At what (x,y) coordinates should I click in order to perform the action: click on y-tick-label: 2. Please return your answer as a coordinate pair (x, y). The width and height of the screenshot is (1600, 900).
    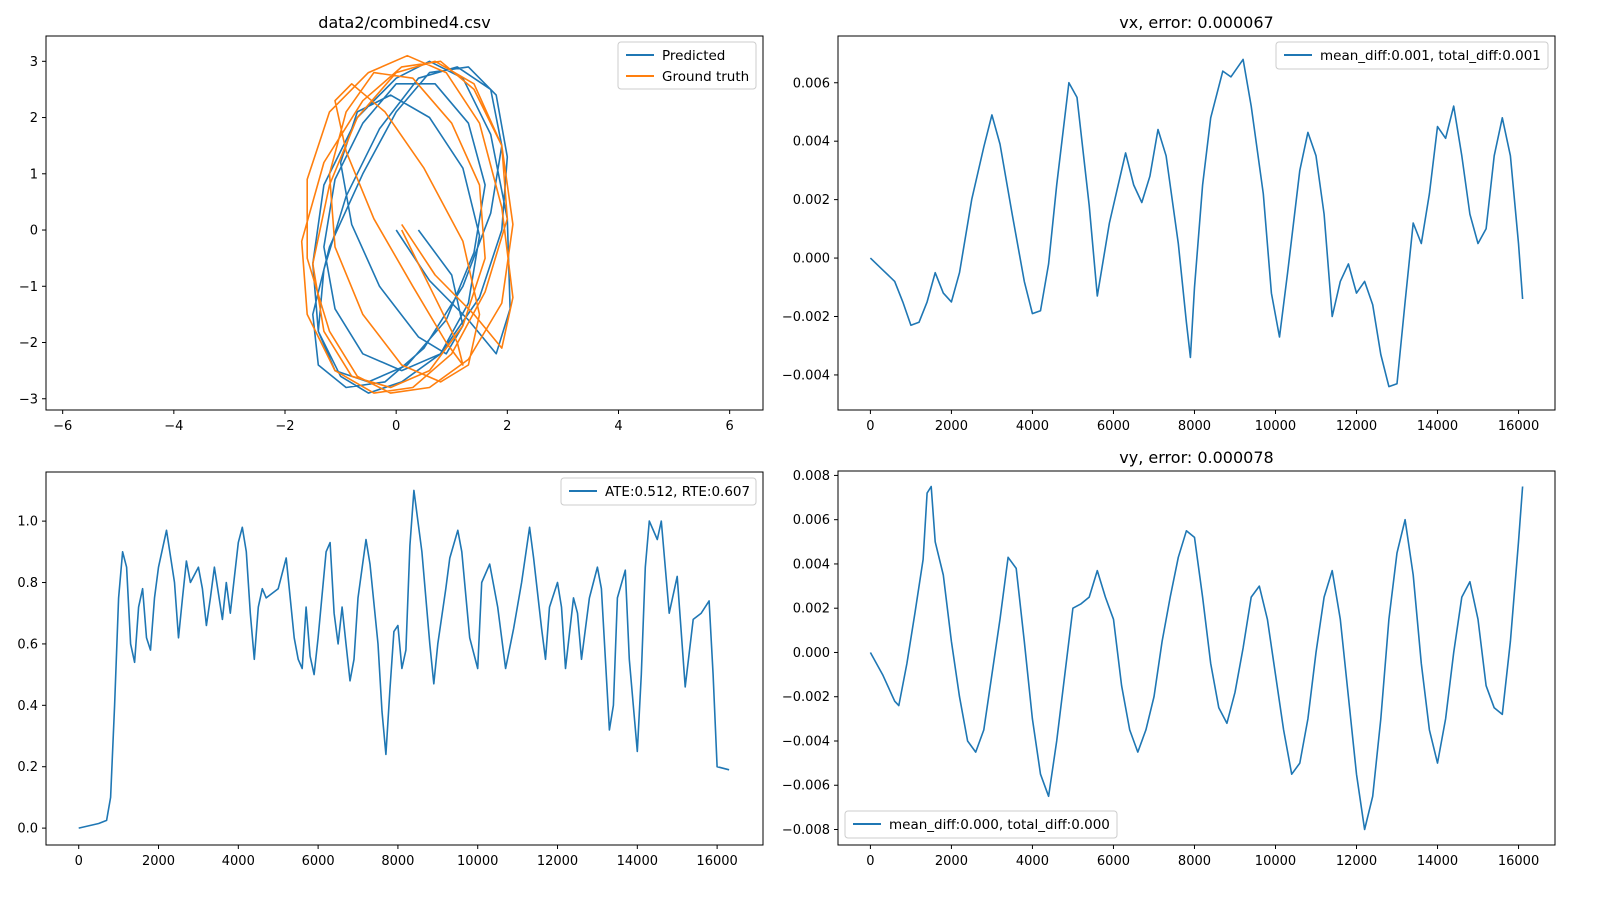
    Looking at the image, I should click on (34, 118).